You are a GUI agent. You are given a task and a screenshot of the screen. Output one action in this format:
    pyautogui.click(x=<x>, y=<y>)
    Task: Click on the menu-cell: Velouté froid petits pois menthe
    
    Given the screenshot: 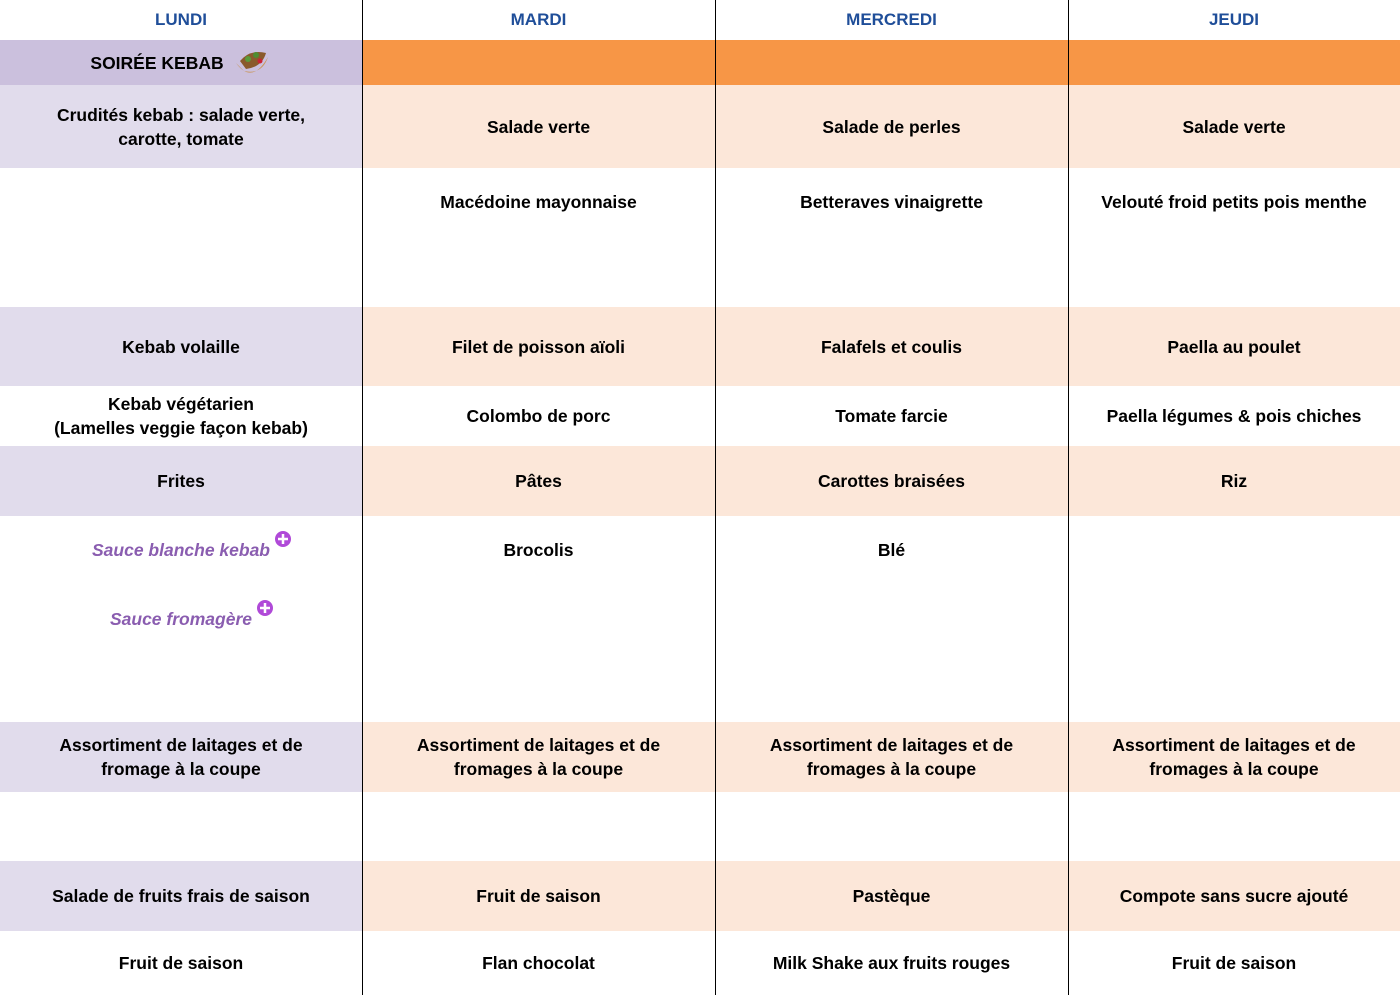 What is the action you would take?
    pyautogui.click(x=1234, y=237)
    